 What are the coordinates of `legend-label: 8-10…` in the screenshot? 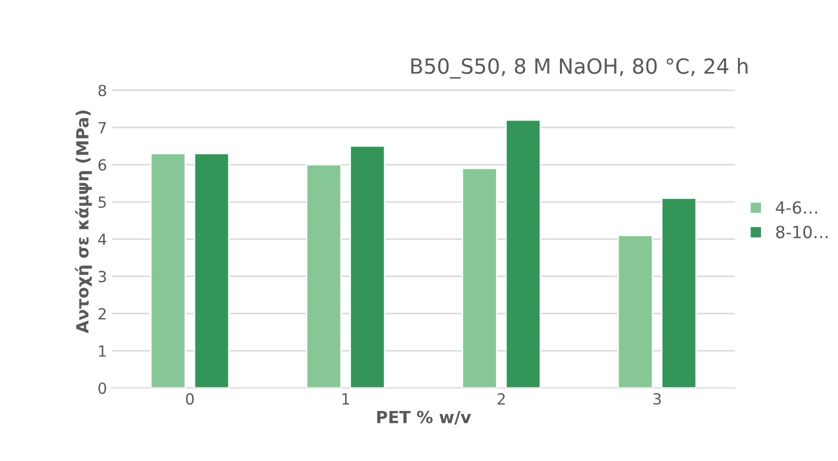 It's located at (802, 232).